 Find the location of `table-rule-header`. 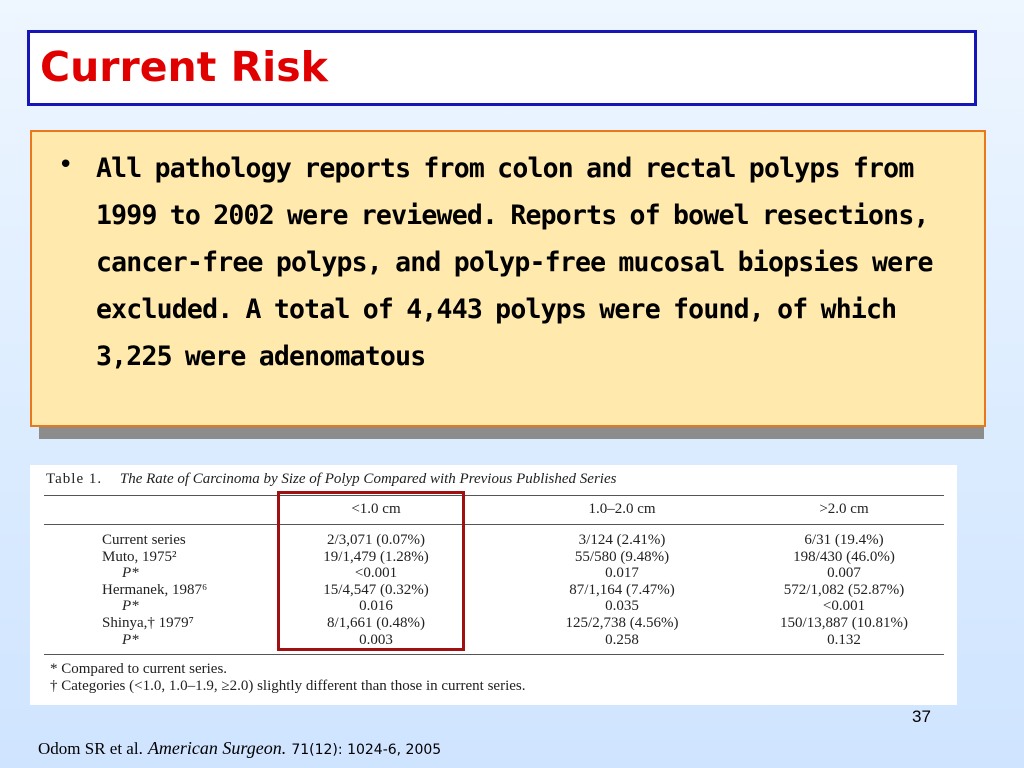

table-rule-header is located at coordinates (494, 524).